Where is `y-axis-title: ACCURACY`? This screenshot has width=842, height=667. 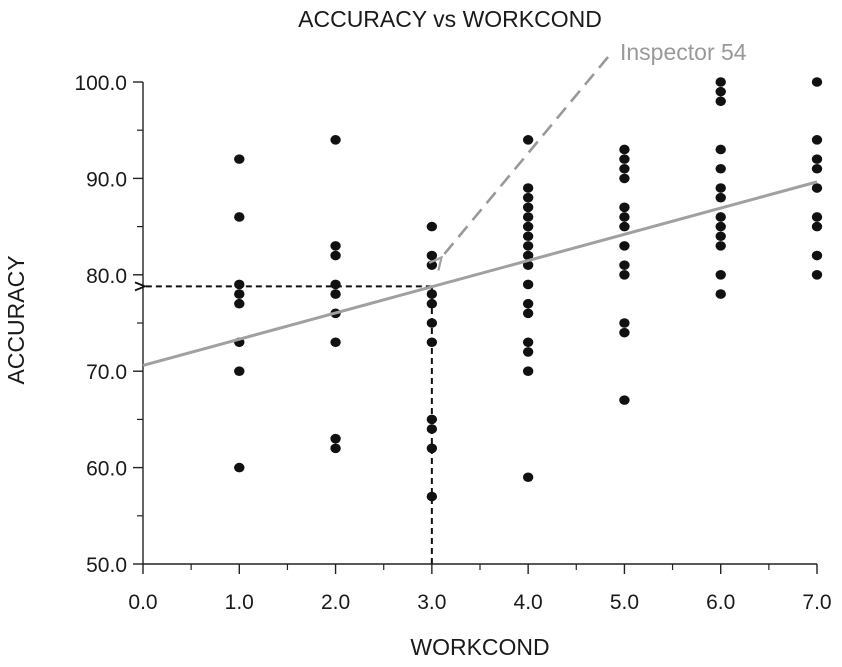
y-axis-title: ACCURACY is located at coordinates (16, 319).